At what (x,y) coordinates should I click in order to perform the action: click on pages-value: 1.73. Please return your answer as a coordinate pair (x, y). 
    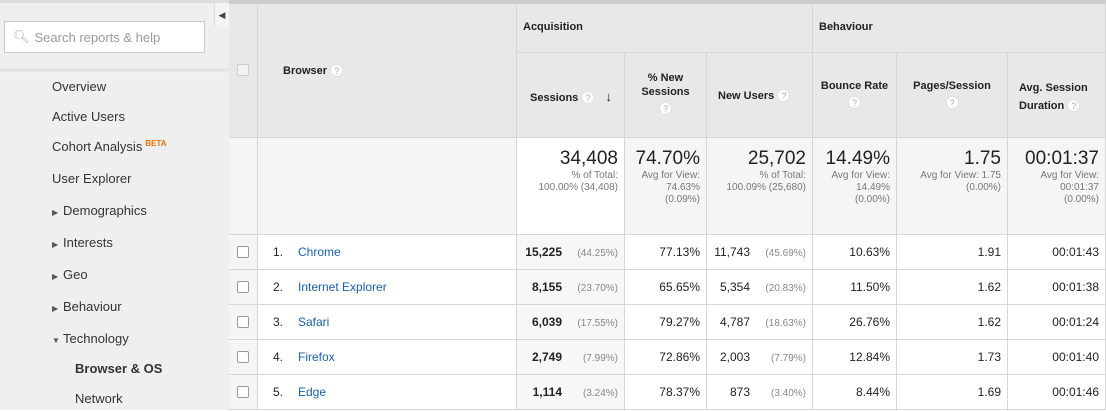
    Looking at the image, I should click on (989, 357).